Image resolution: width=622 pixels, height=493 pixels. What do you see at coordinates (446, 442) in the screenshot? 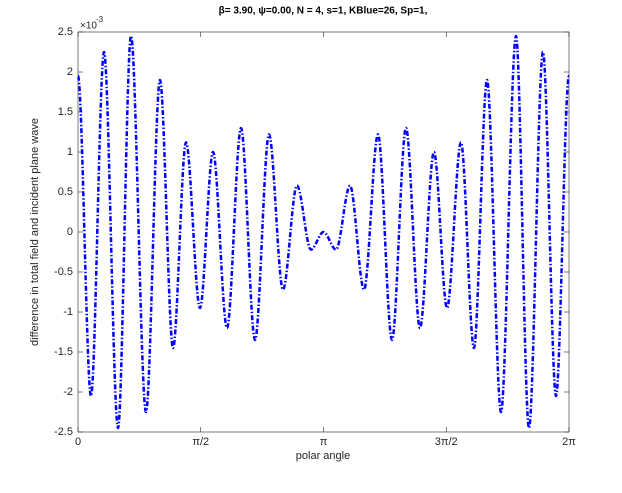
I see `x-tick-label: 3π/2` at bounding box center [446, 442].